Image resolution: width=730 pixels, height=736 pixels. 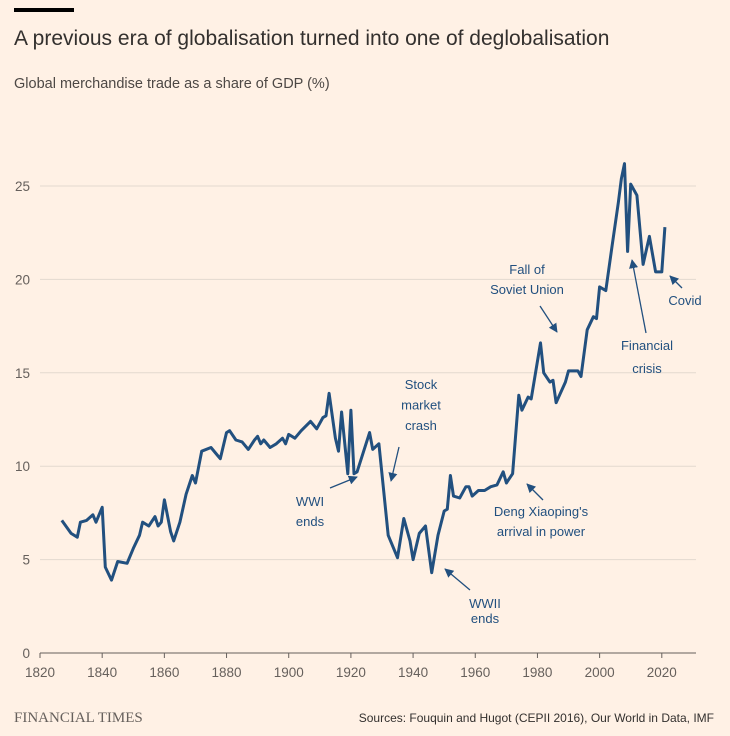 What do you see at coordinates (647, 345) in the screenshot?
I see `annotation: Financial` at bounding box center [647, 345].